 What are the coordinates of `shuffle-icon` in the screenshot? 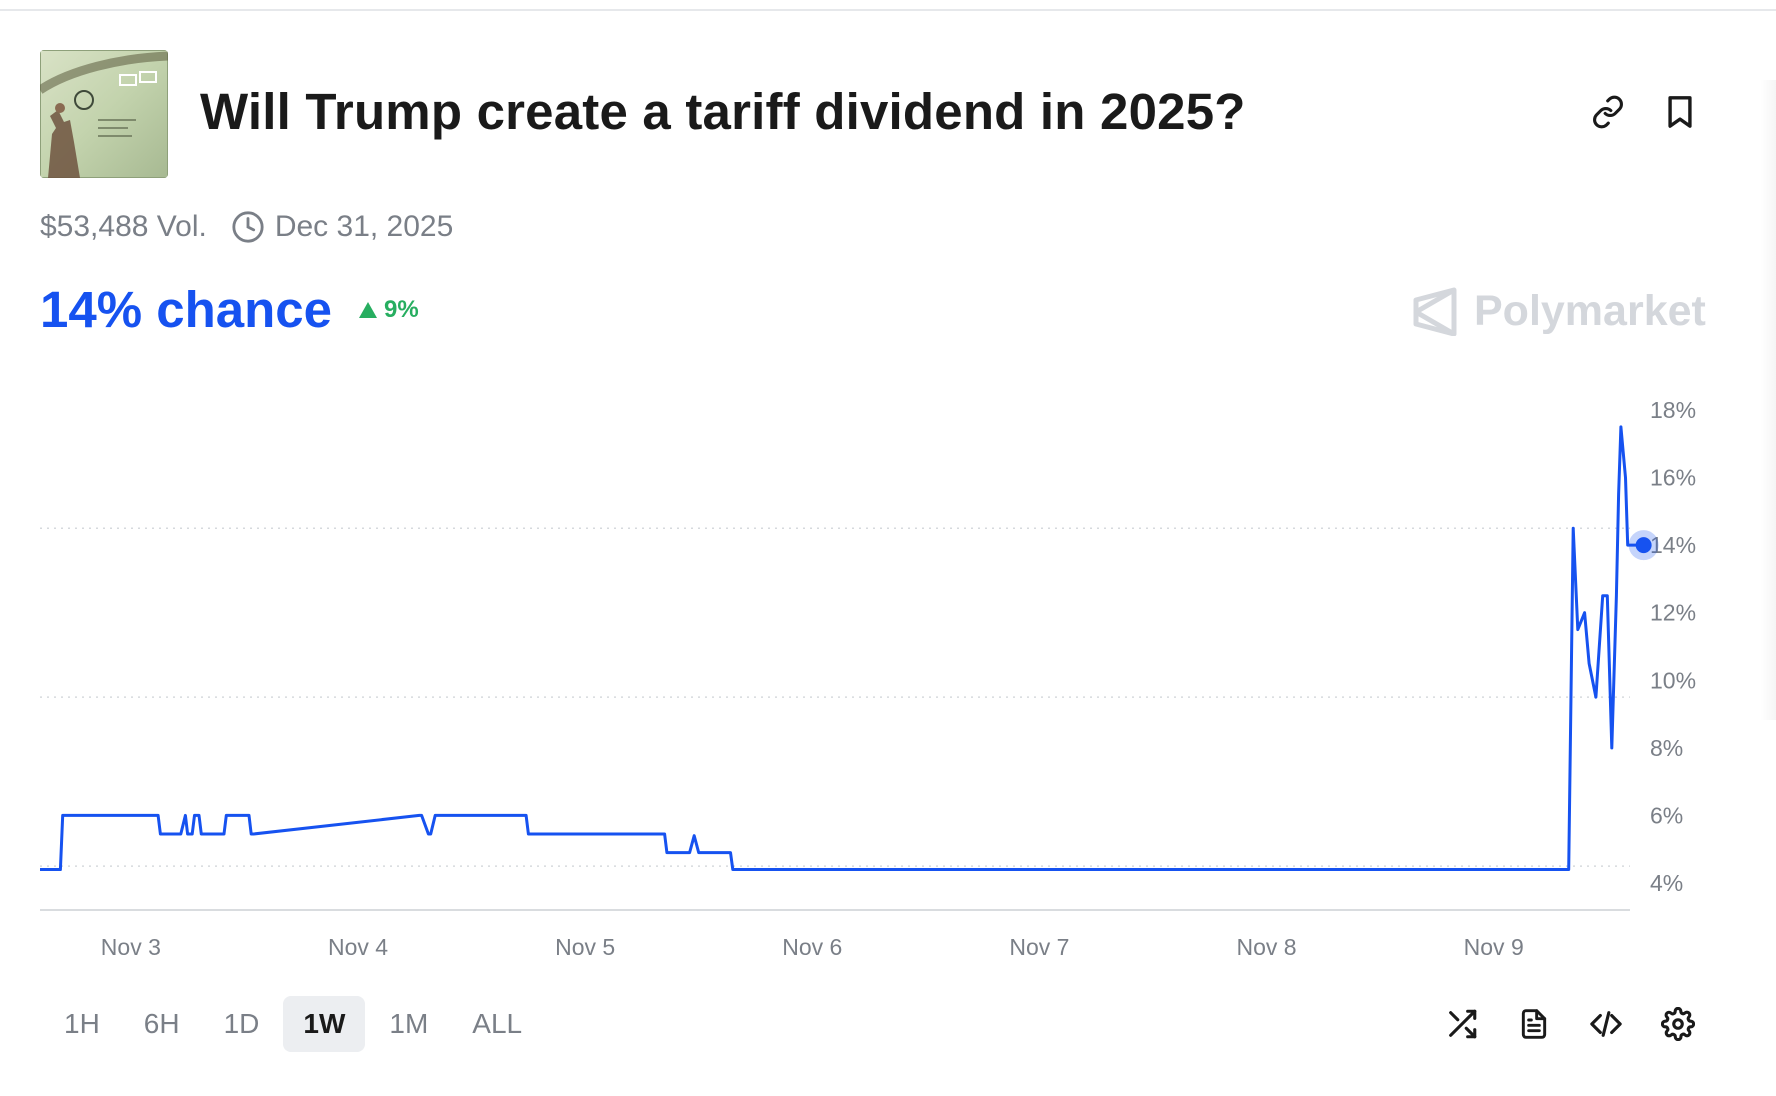 It's located at (1463, 1024).